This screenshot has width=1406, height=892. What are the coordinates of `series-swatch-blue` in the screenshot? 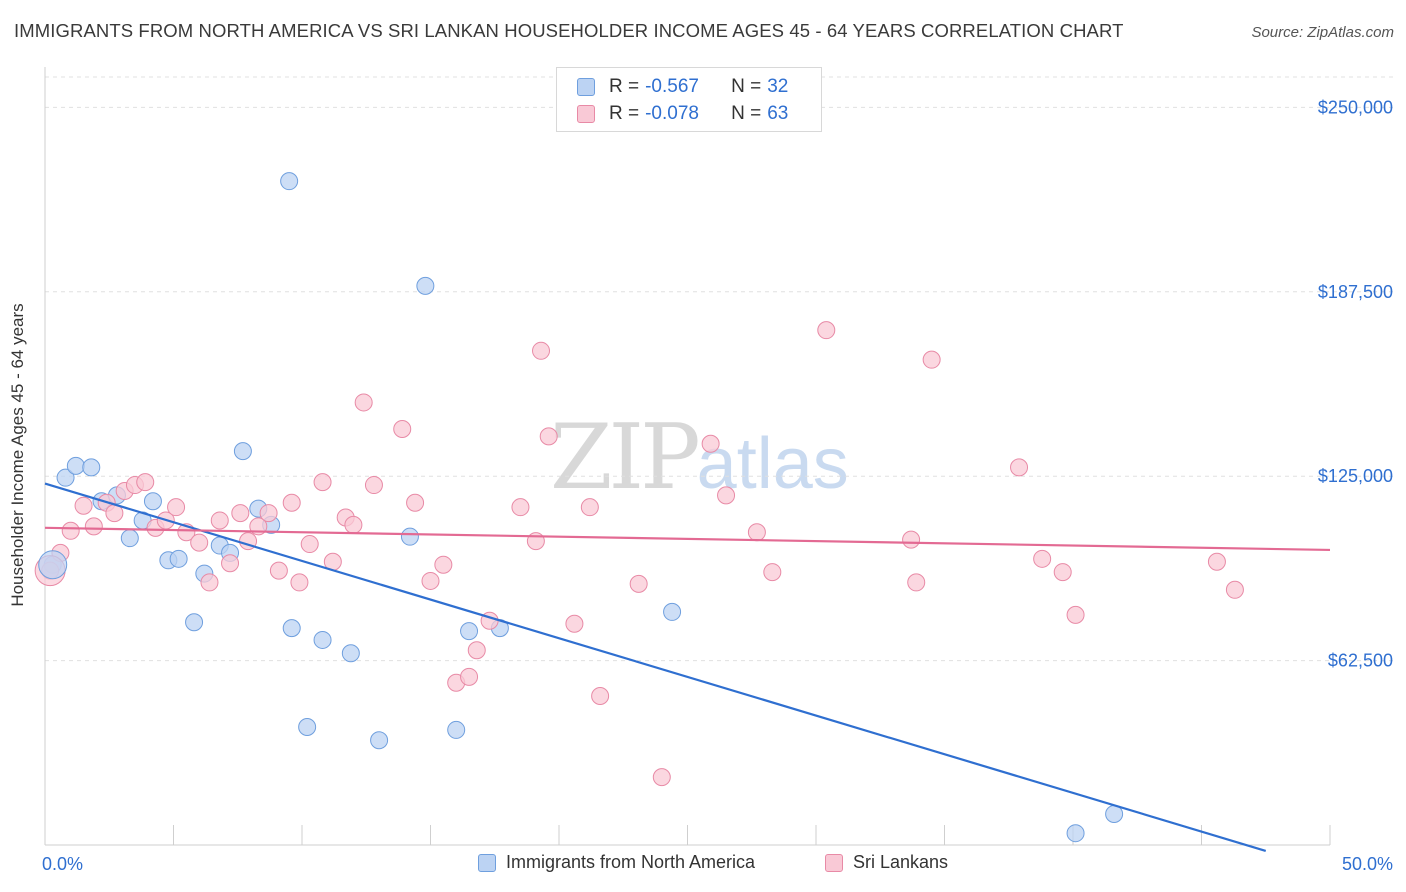 It's located at (487, 862).